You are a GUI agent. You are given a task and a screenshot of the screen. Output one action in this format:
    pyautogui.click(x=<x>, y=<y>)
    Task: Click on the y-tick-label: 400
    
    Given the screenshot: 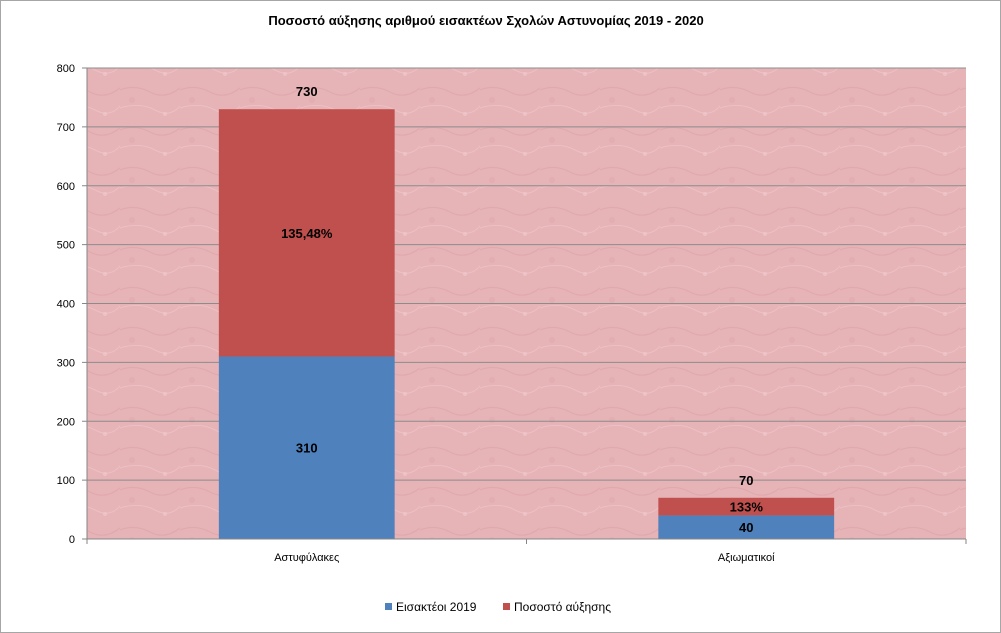 What is the action you would take?
    pyautogui.click(x=66, y=305)
    